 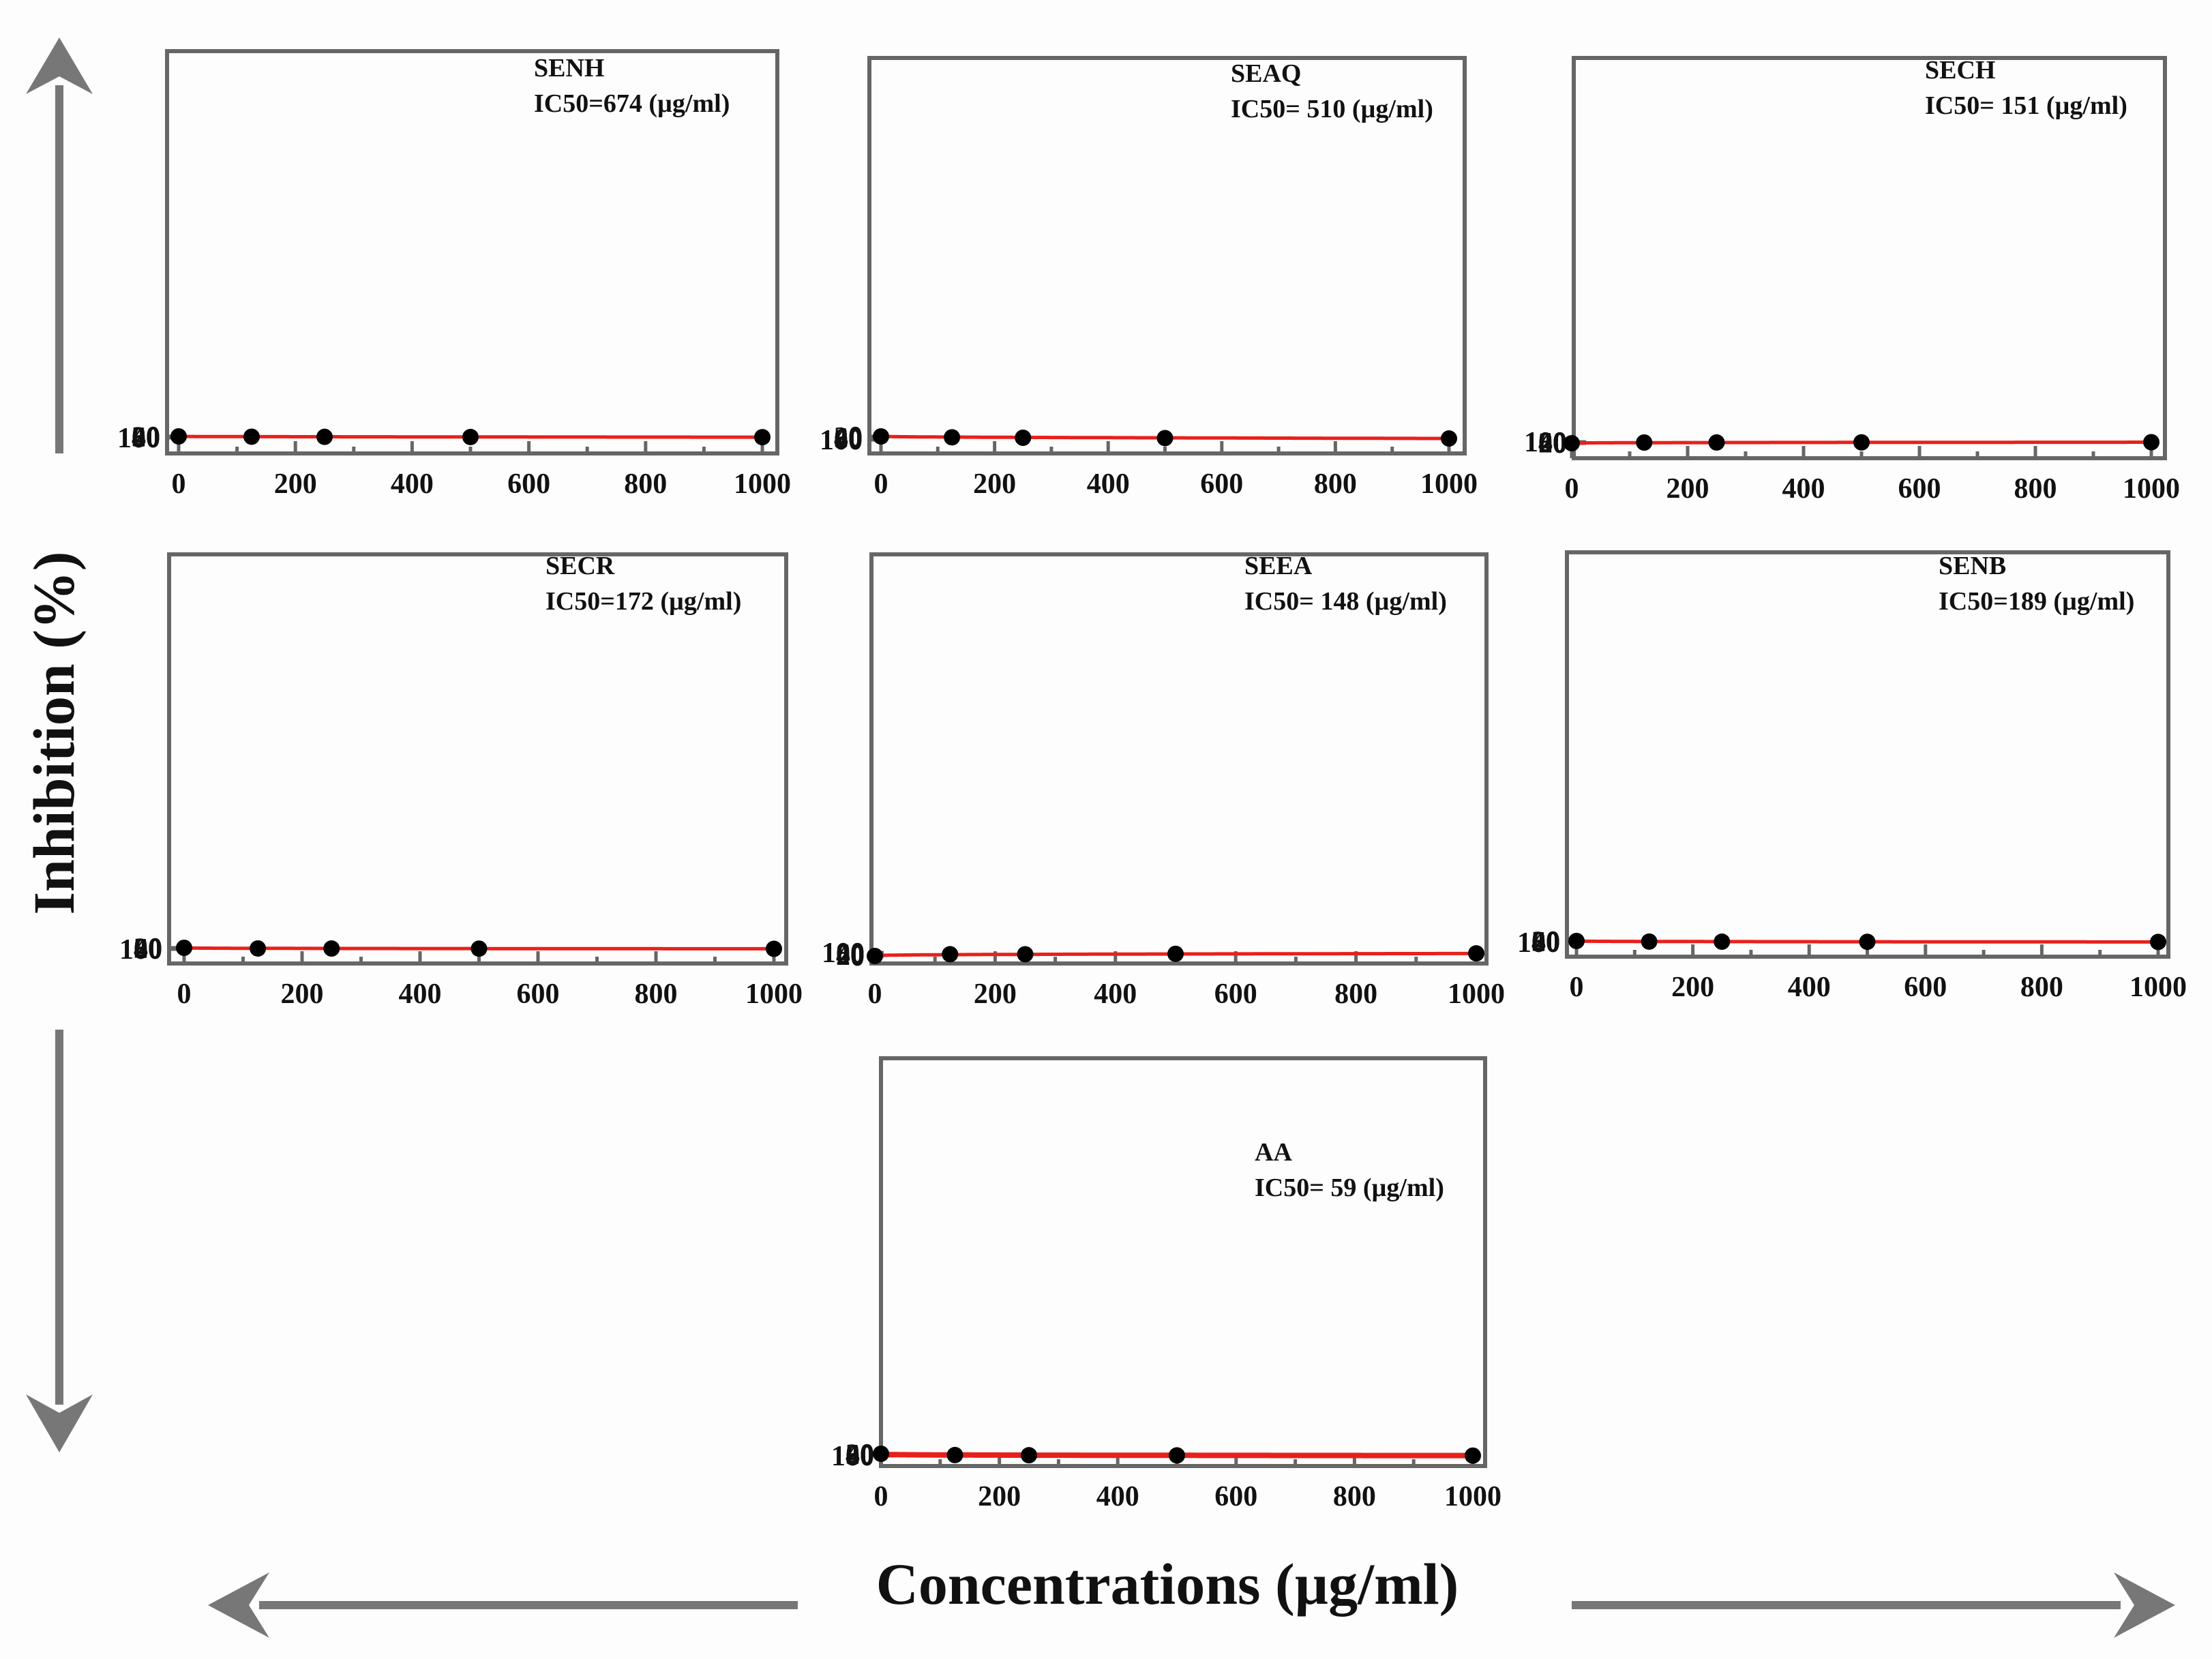 What do you see at coordinates (2036, 601) in the screenshot?
I see `ic50-label: IC50=189 (µg/ml)` at bounding box center [2036, 601].